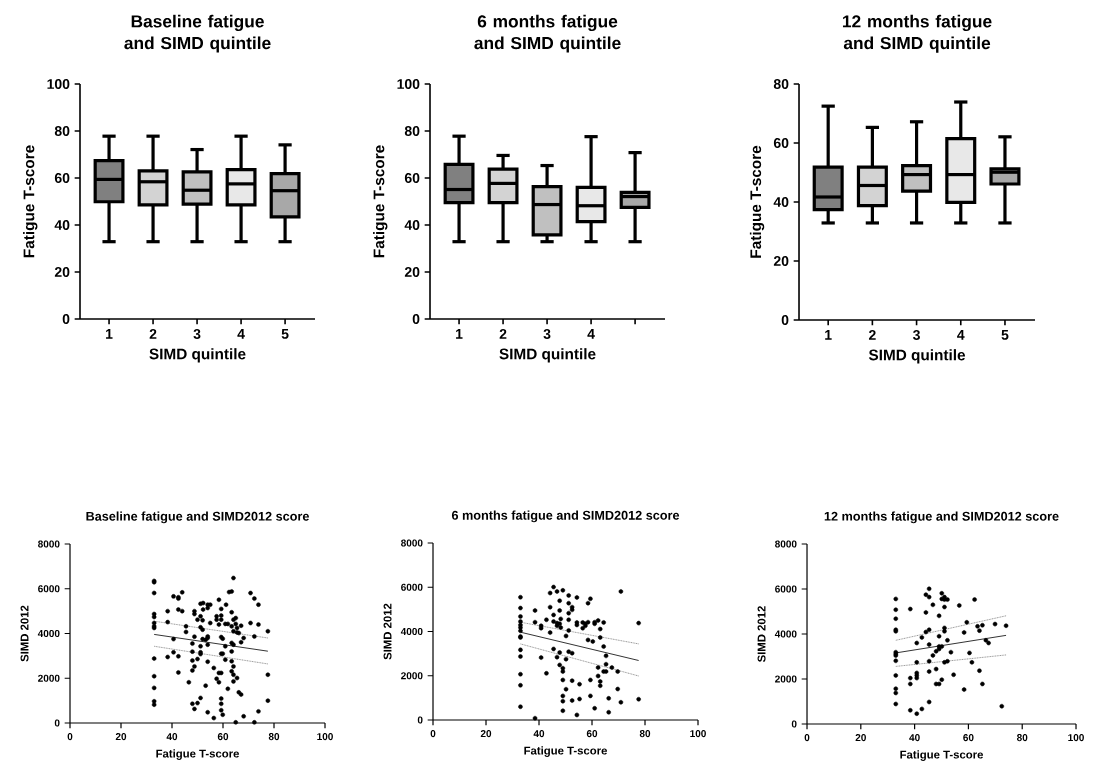 The height and width of the screenshot is (774, 1119). Describe the element at coordinates (197, 33) in the screenshot. I see `chart-title: Baseline fatigue and SIMD quintile` at that location.